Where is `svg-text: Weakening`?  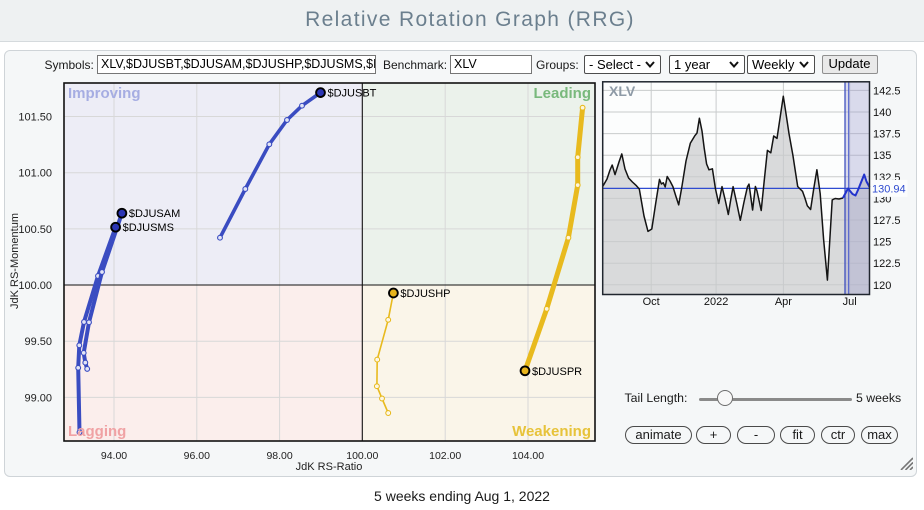 svg-text: Weakening is located at coordinates (551, 431).